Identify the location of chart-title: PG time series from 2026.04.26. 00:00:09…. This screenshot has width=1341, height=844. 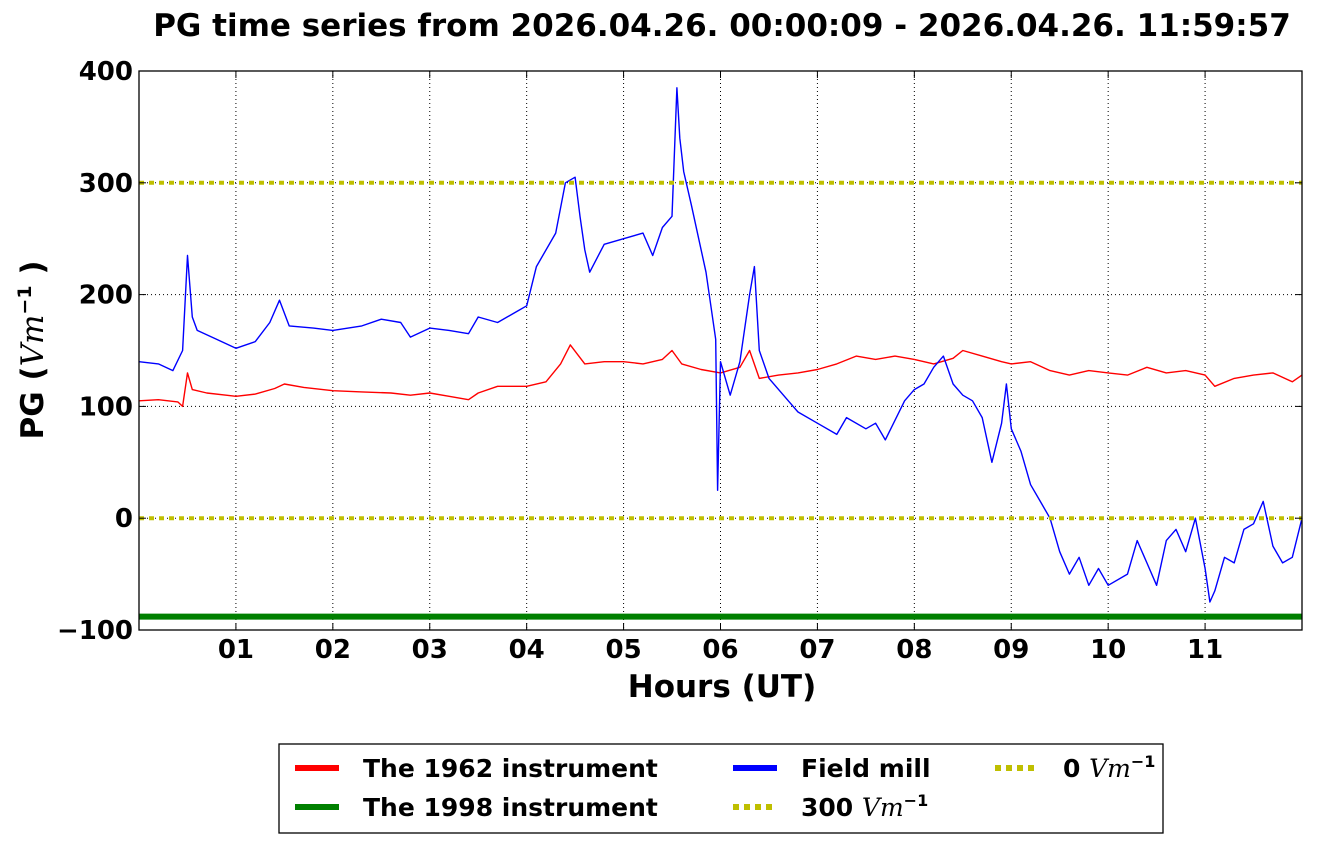
(722, 26).